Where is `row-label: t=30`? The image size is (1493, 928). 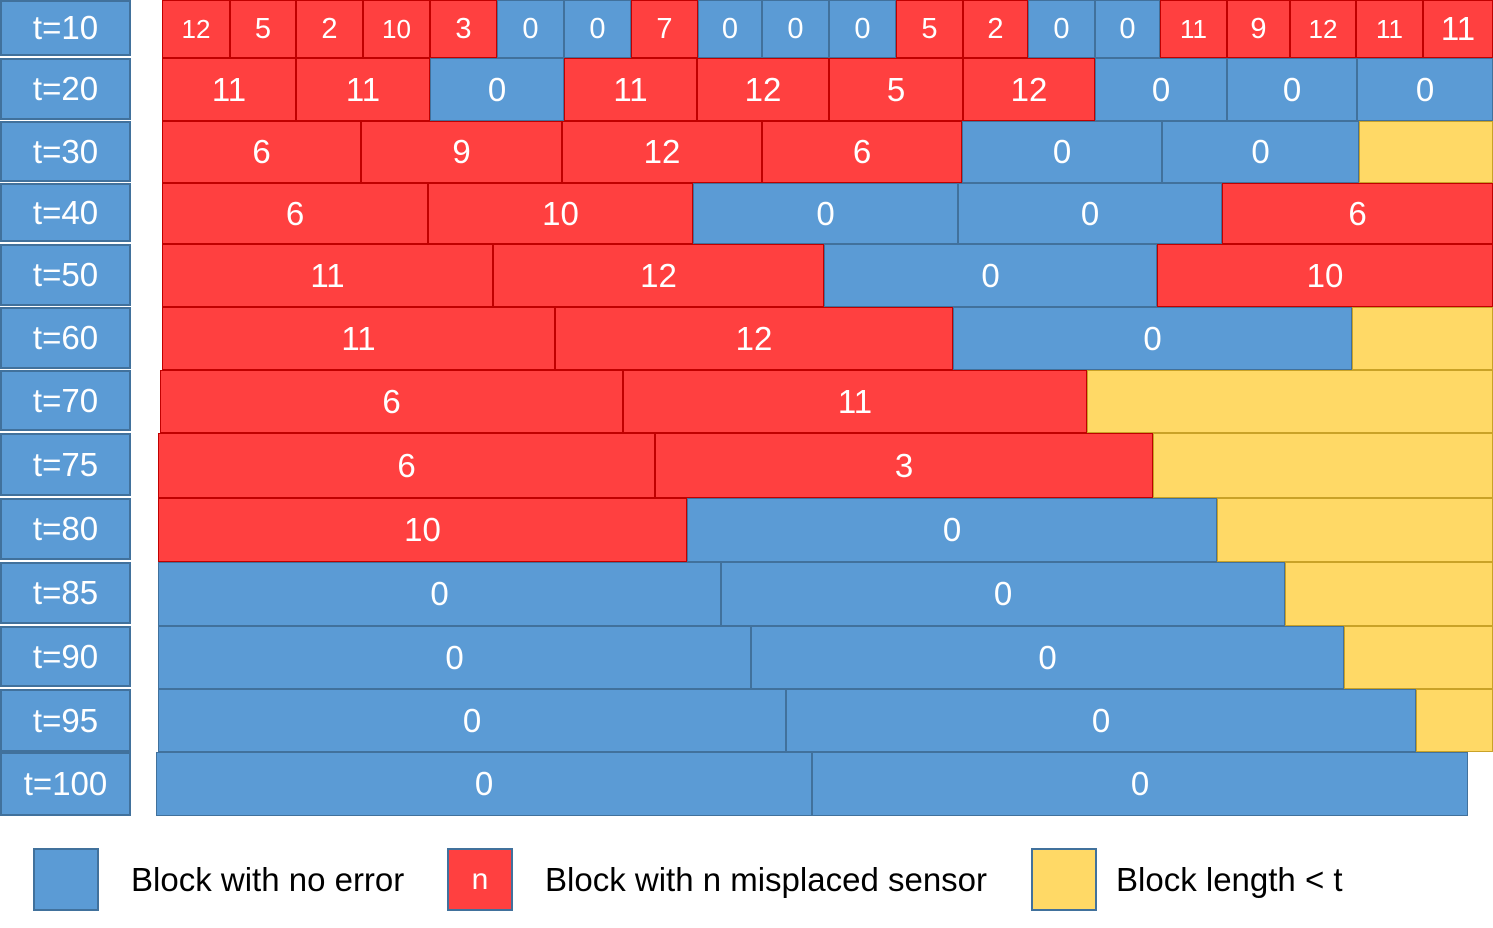
row-label: t=30 is located at coordinates (65, 151).